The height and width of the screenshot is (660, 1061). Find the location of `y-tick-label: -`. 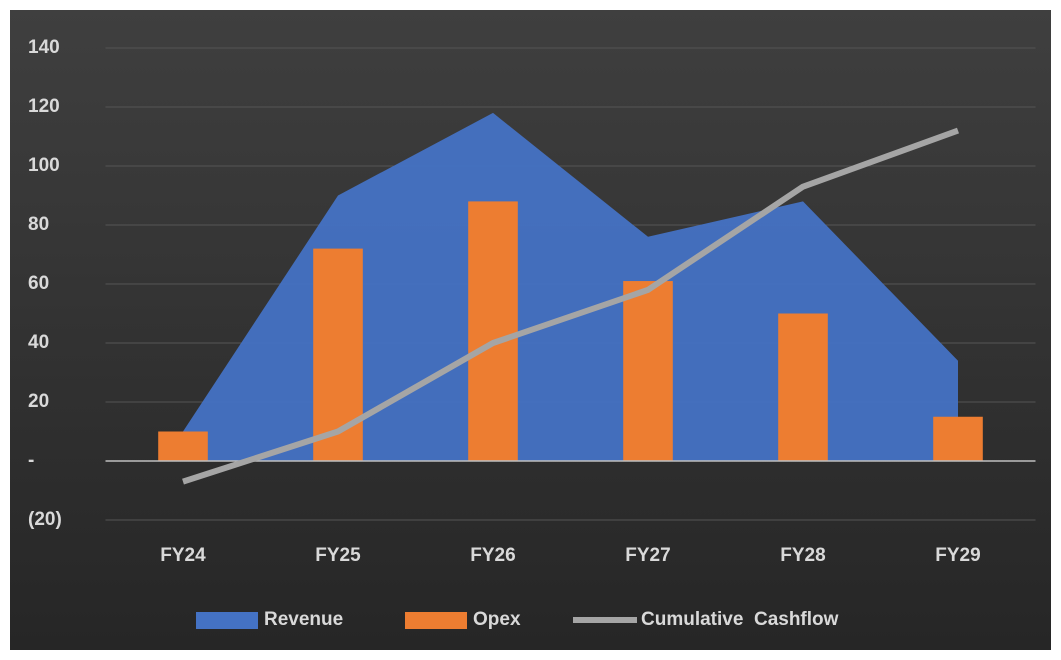

y-tick-label: - is located at coordinates (31, 460).